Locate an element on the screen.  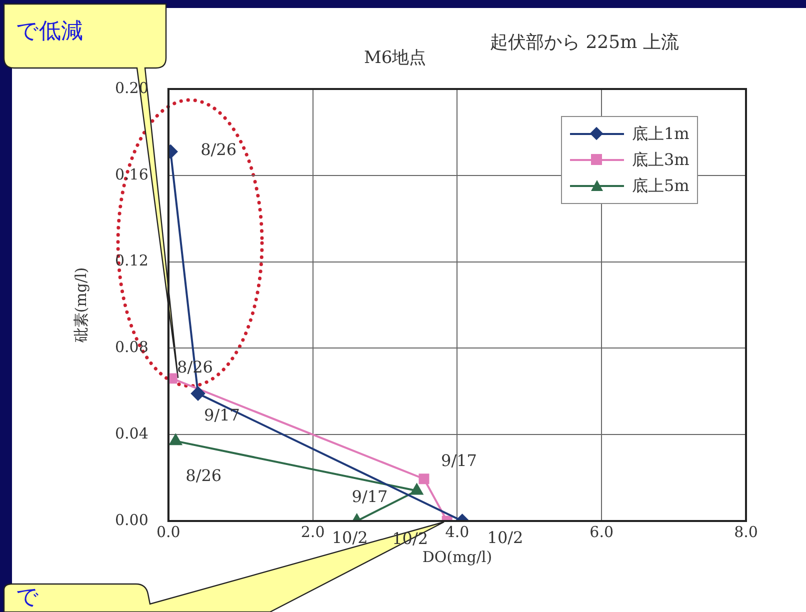
y-tick-label: 0.08 is located at coordinates (131, 347).